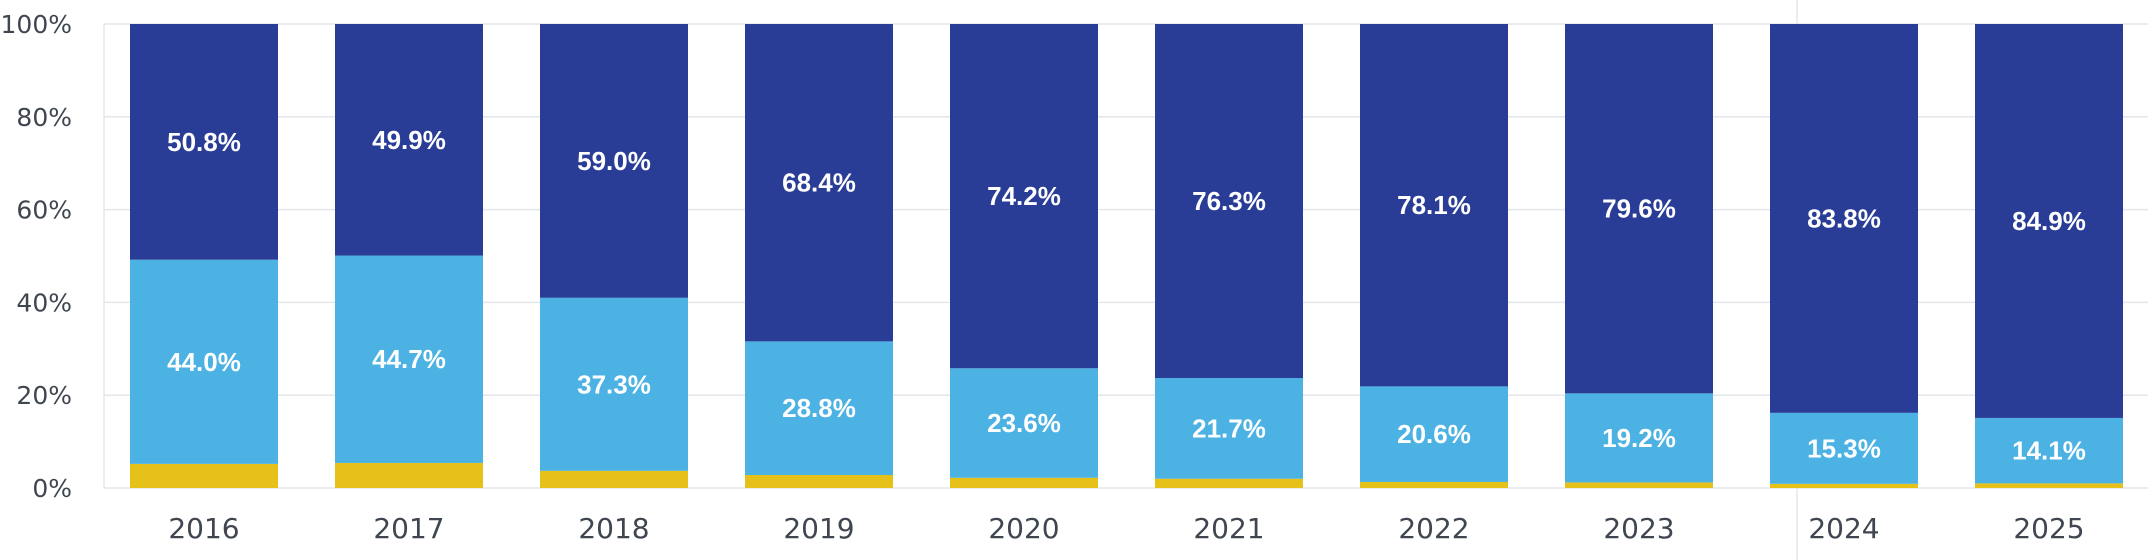  Describe the element at coordinates (1433, 528) in the screenshot. I see `x-category-label: 2022` at that location.